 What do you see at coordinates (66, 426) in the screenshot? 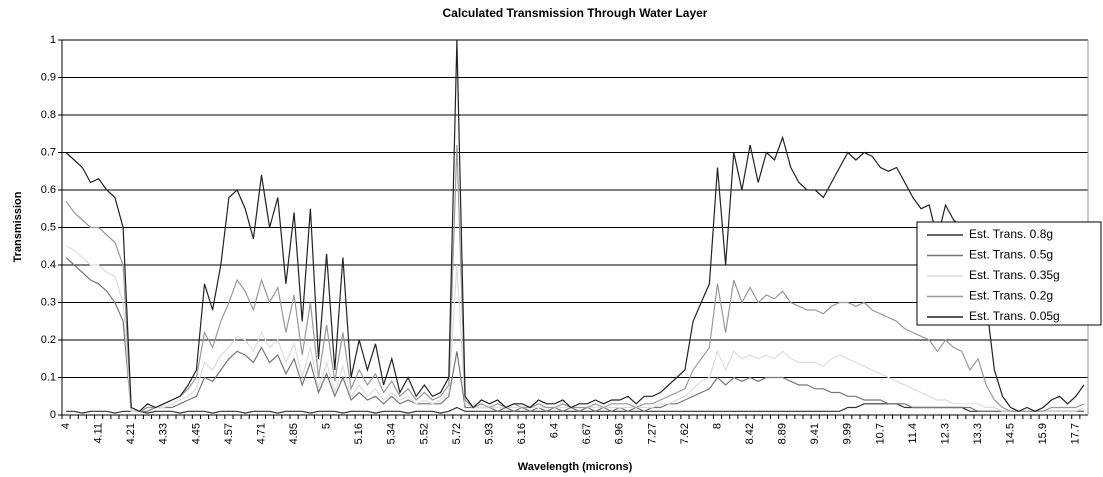
I see `x-tick-label: 4` at bounding box center [66, 426].